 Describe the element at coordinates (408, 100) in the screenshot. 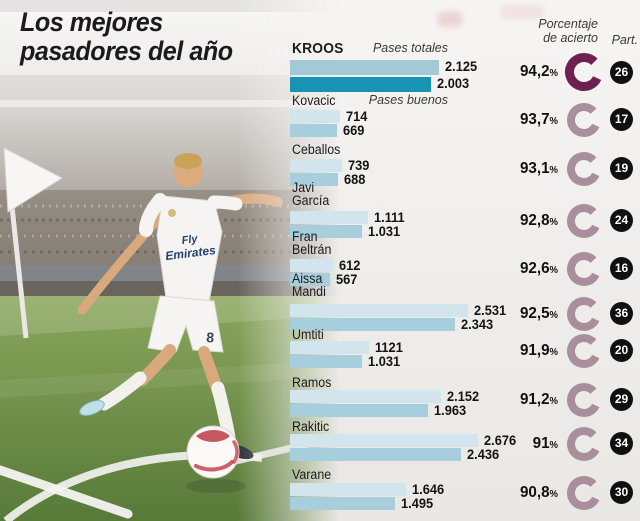

I see `legend-pases-buenos: Pases buenos` at that location.